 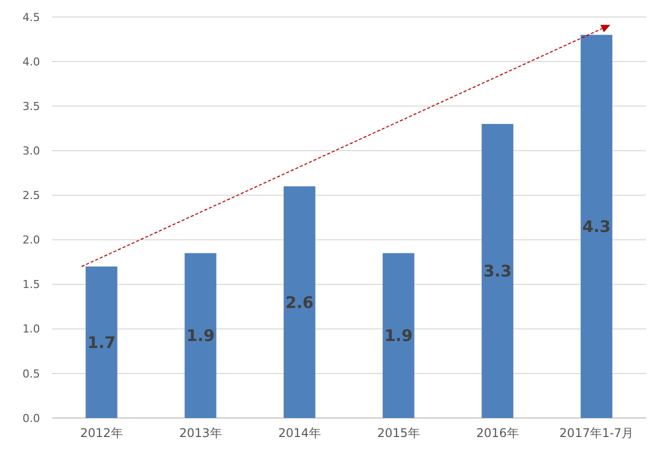 What do you see at coordinates (101, 433) in the screenshot?
I see `x-tick-label: 2012年` at bounding box center [101, 433].